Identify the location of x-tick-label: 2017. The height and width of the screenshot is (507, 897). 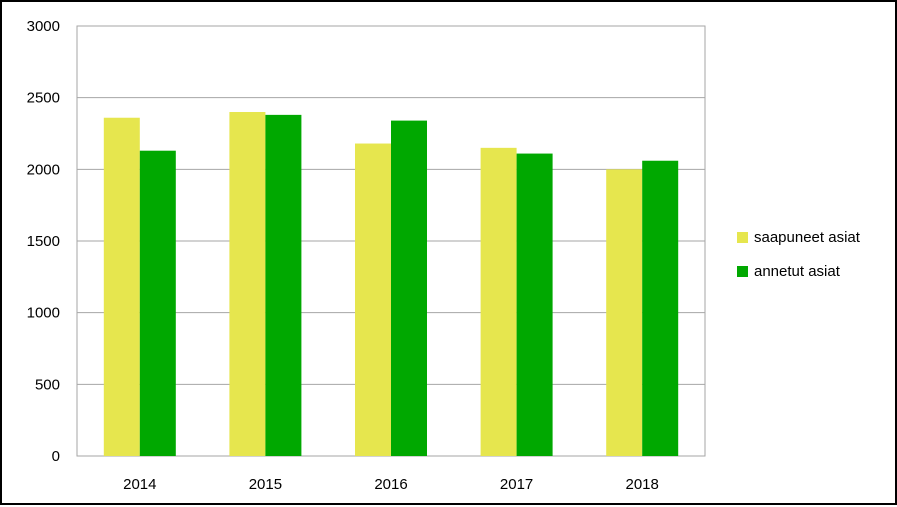
(516, 484).